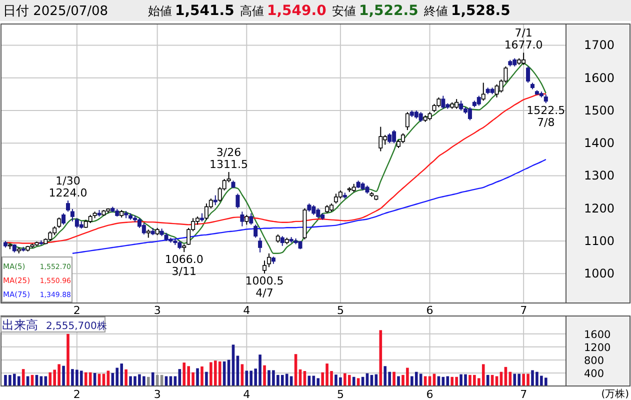 The width and height of the screenshot is (631, 400). I want to click on y-tick-label: 400, so click(594, 374).